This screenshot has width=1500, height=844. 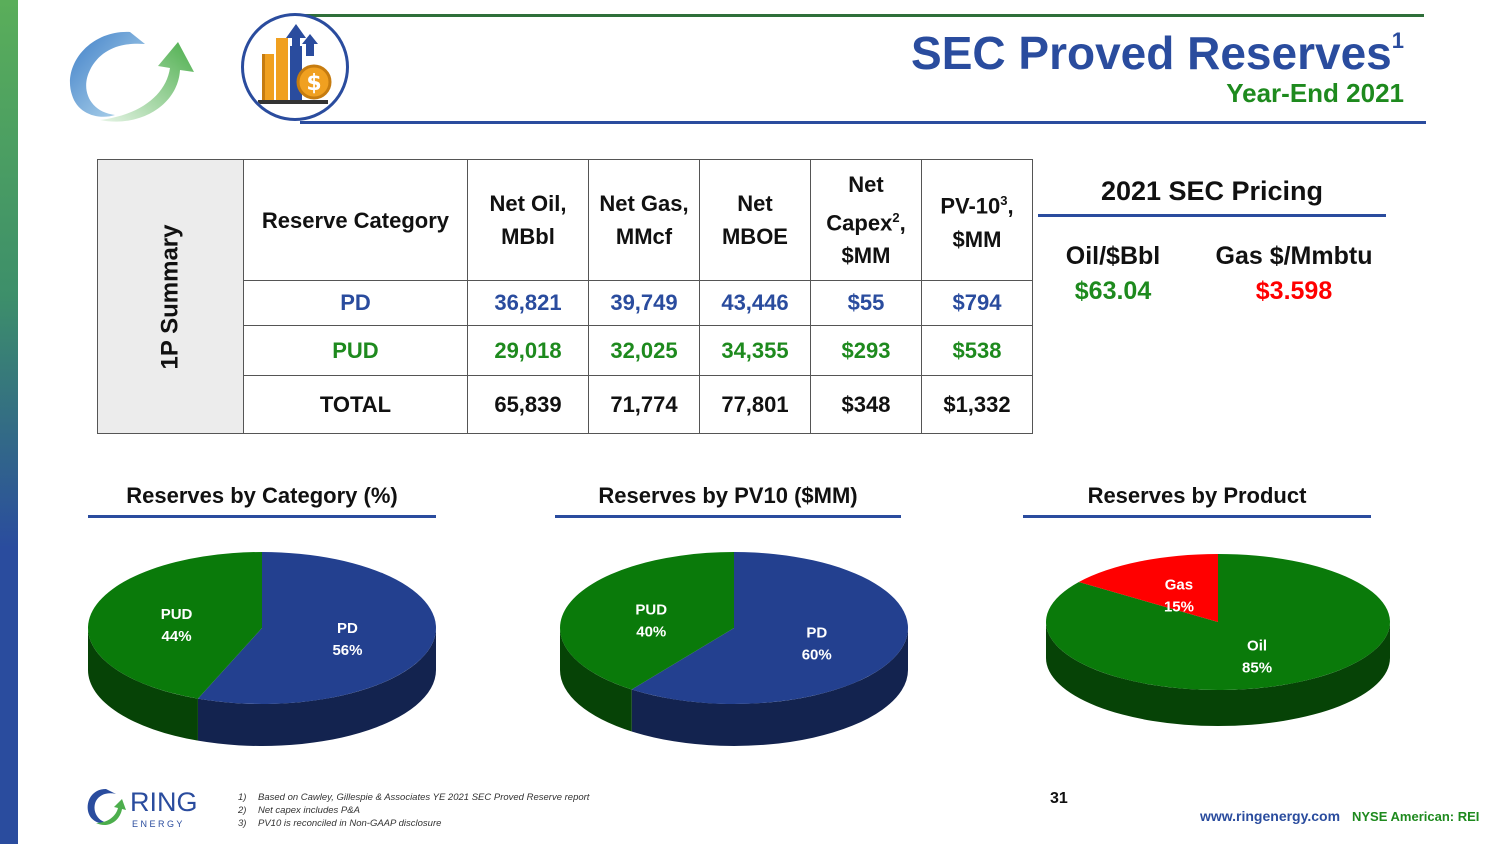 I want to click on oil-price-value: $63.04, so click(x=1113, y=291).